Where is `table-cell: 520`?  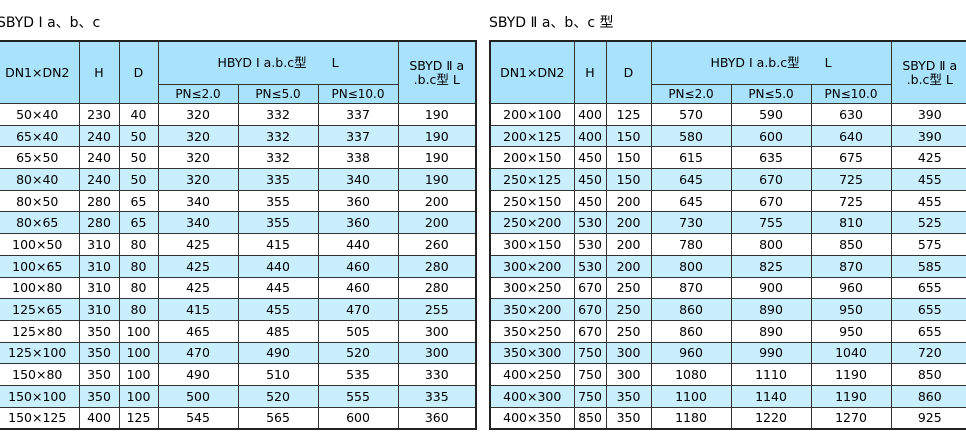 table-cell: 520 is located at coordinates (358, 353).